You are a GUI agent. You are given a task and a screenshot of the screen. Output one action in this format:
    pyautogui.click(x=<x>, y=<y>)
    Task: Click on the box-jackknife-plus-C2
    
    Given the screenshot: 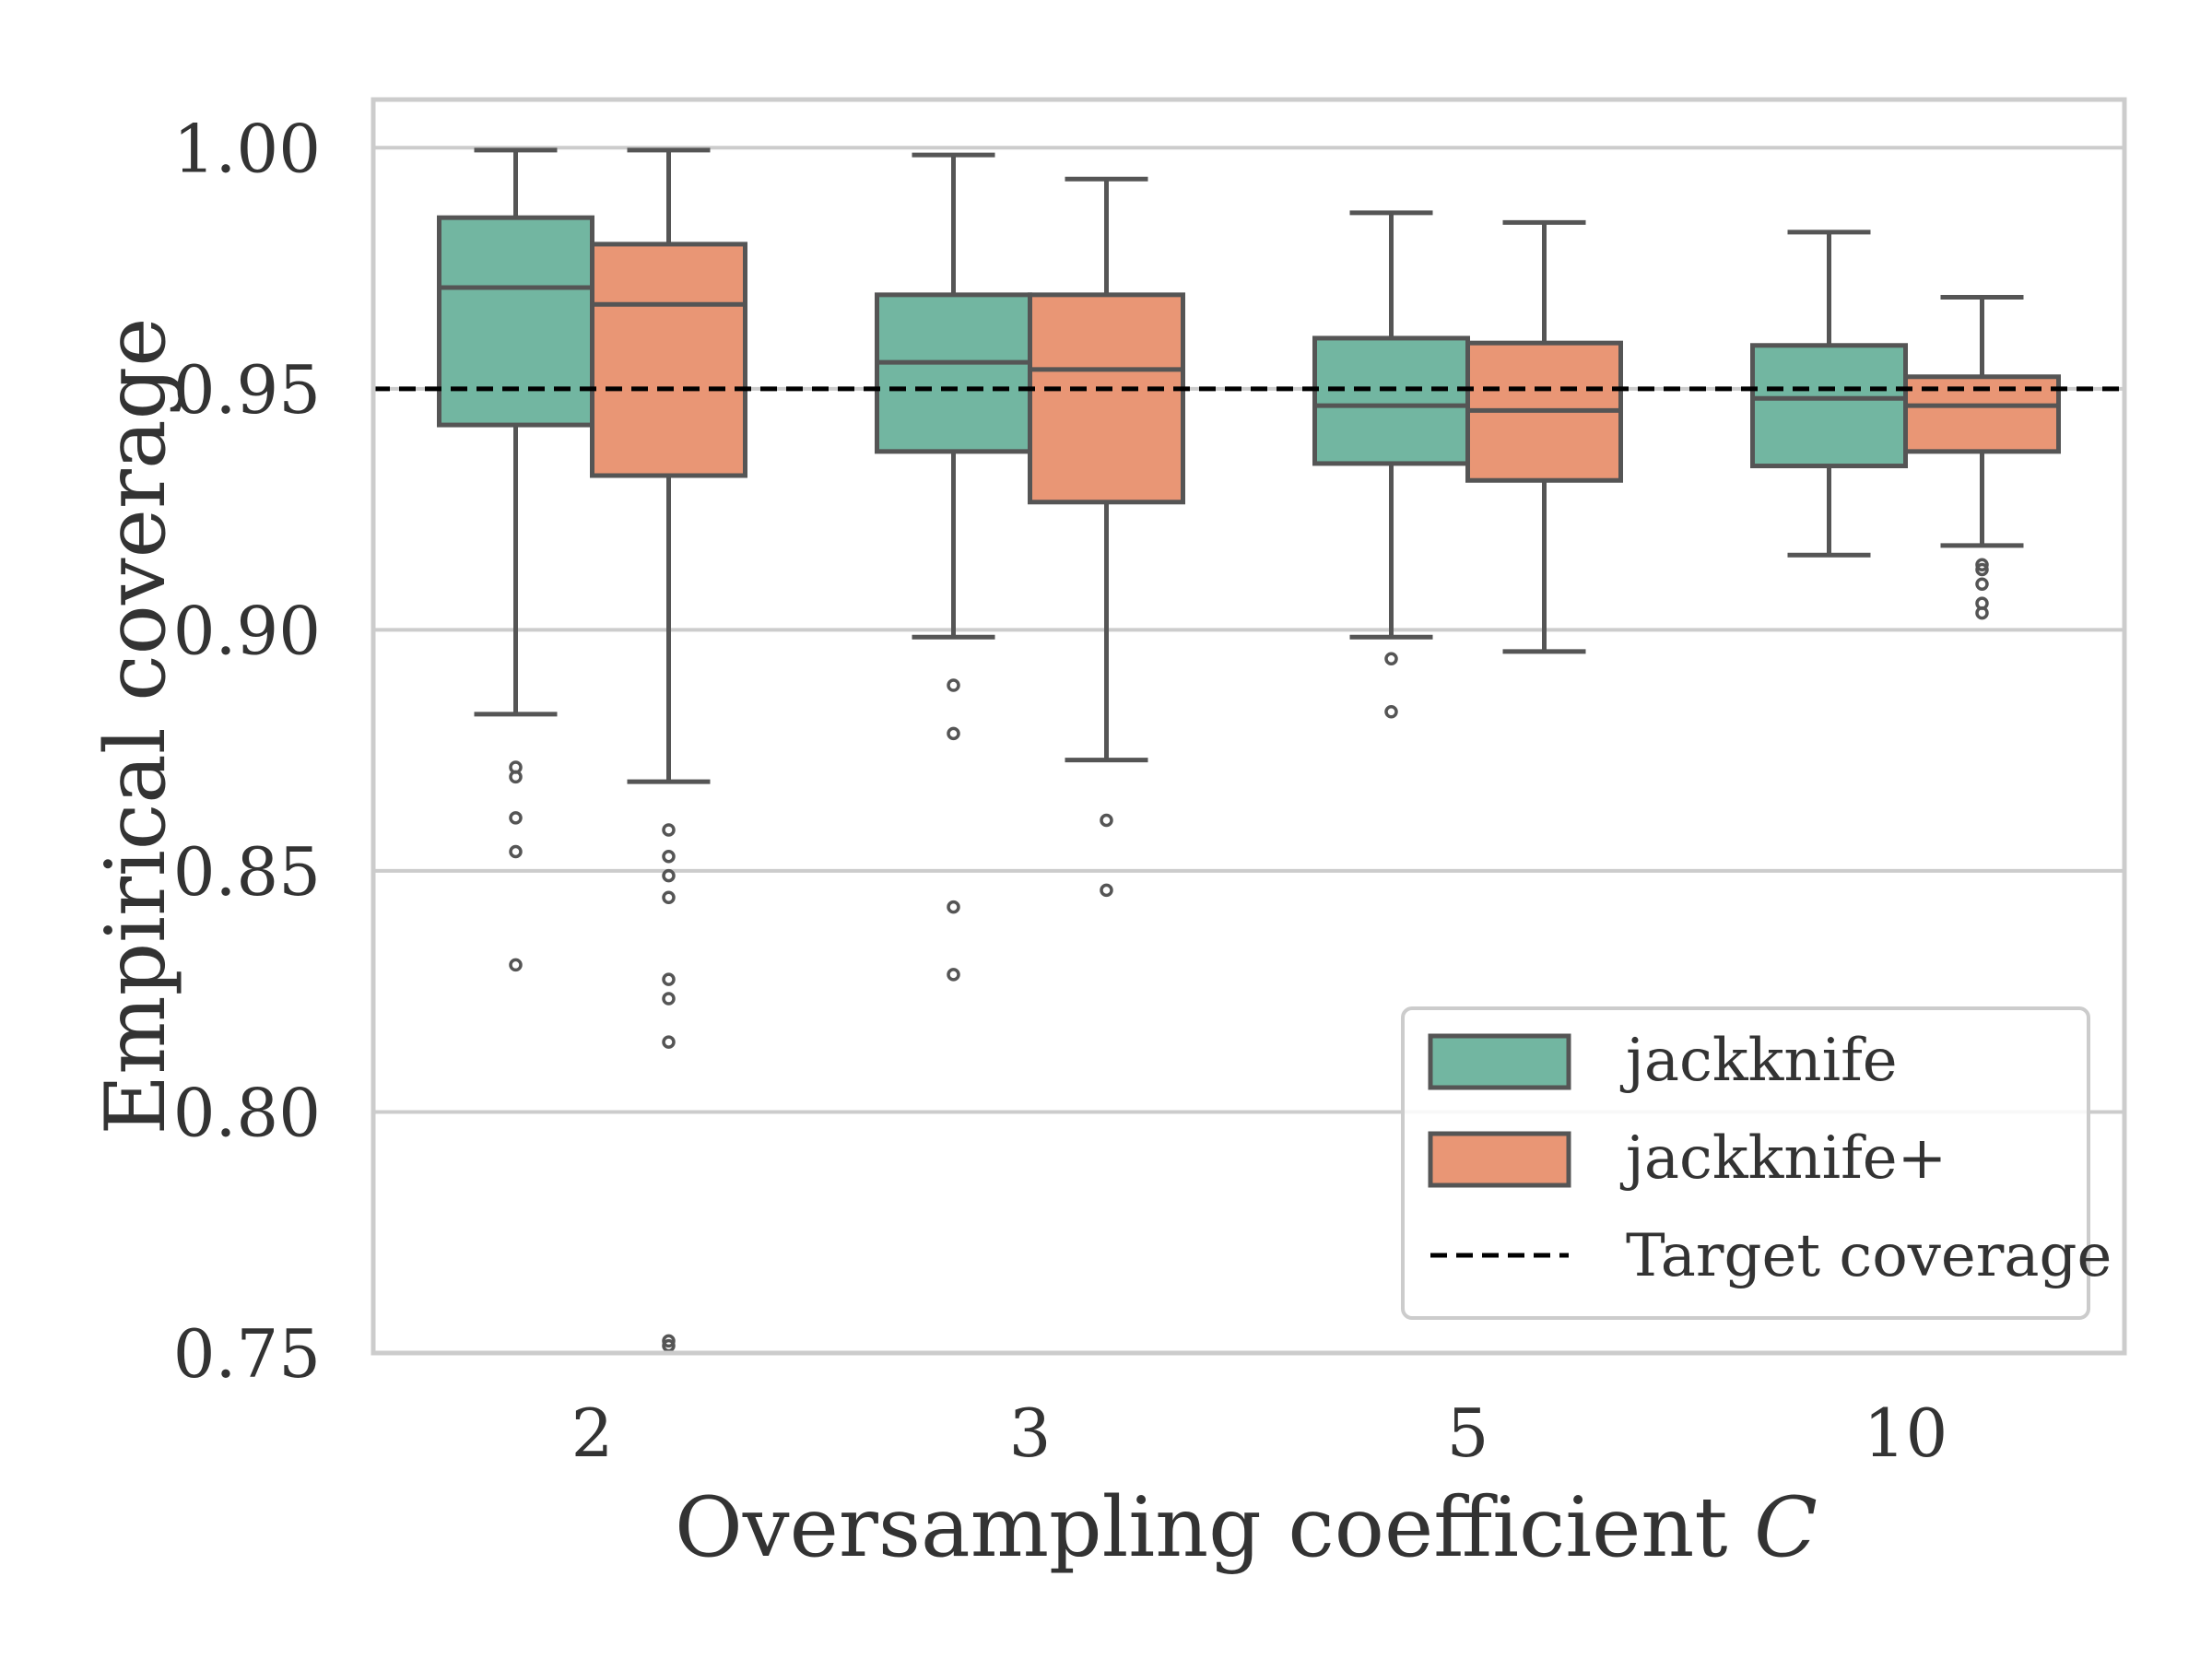 What is the action you would take?
    pyautogui.click(x=668, y=750)
    